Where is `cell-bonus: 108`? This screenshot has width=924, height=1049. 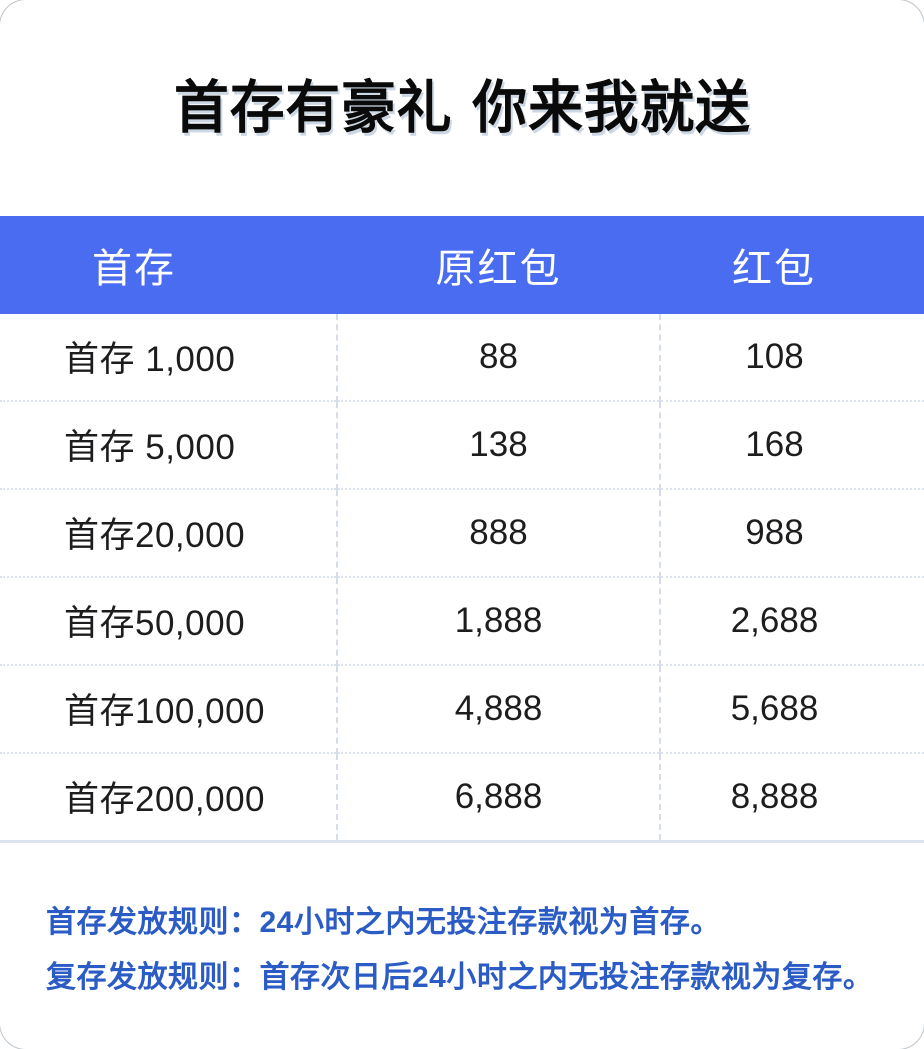
cell-bonus: 108 is located at coordinates (792, 357).